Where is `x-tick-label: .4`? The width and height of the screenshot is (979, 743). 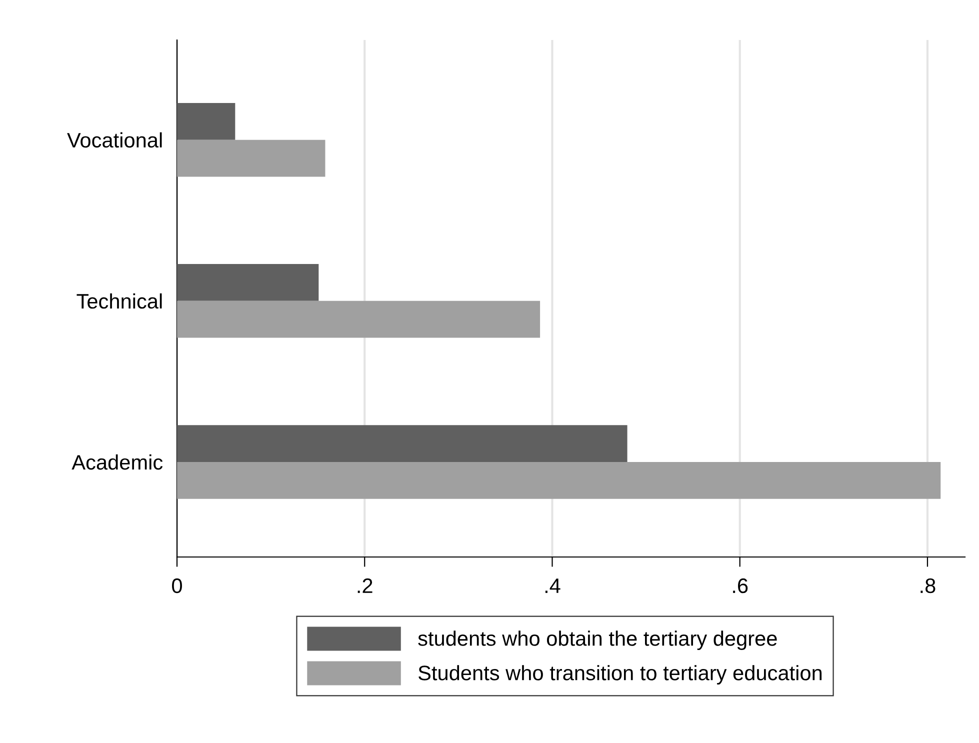 x-tick-label: .4 is located at coordinates (552, 585).